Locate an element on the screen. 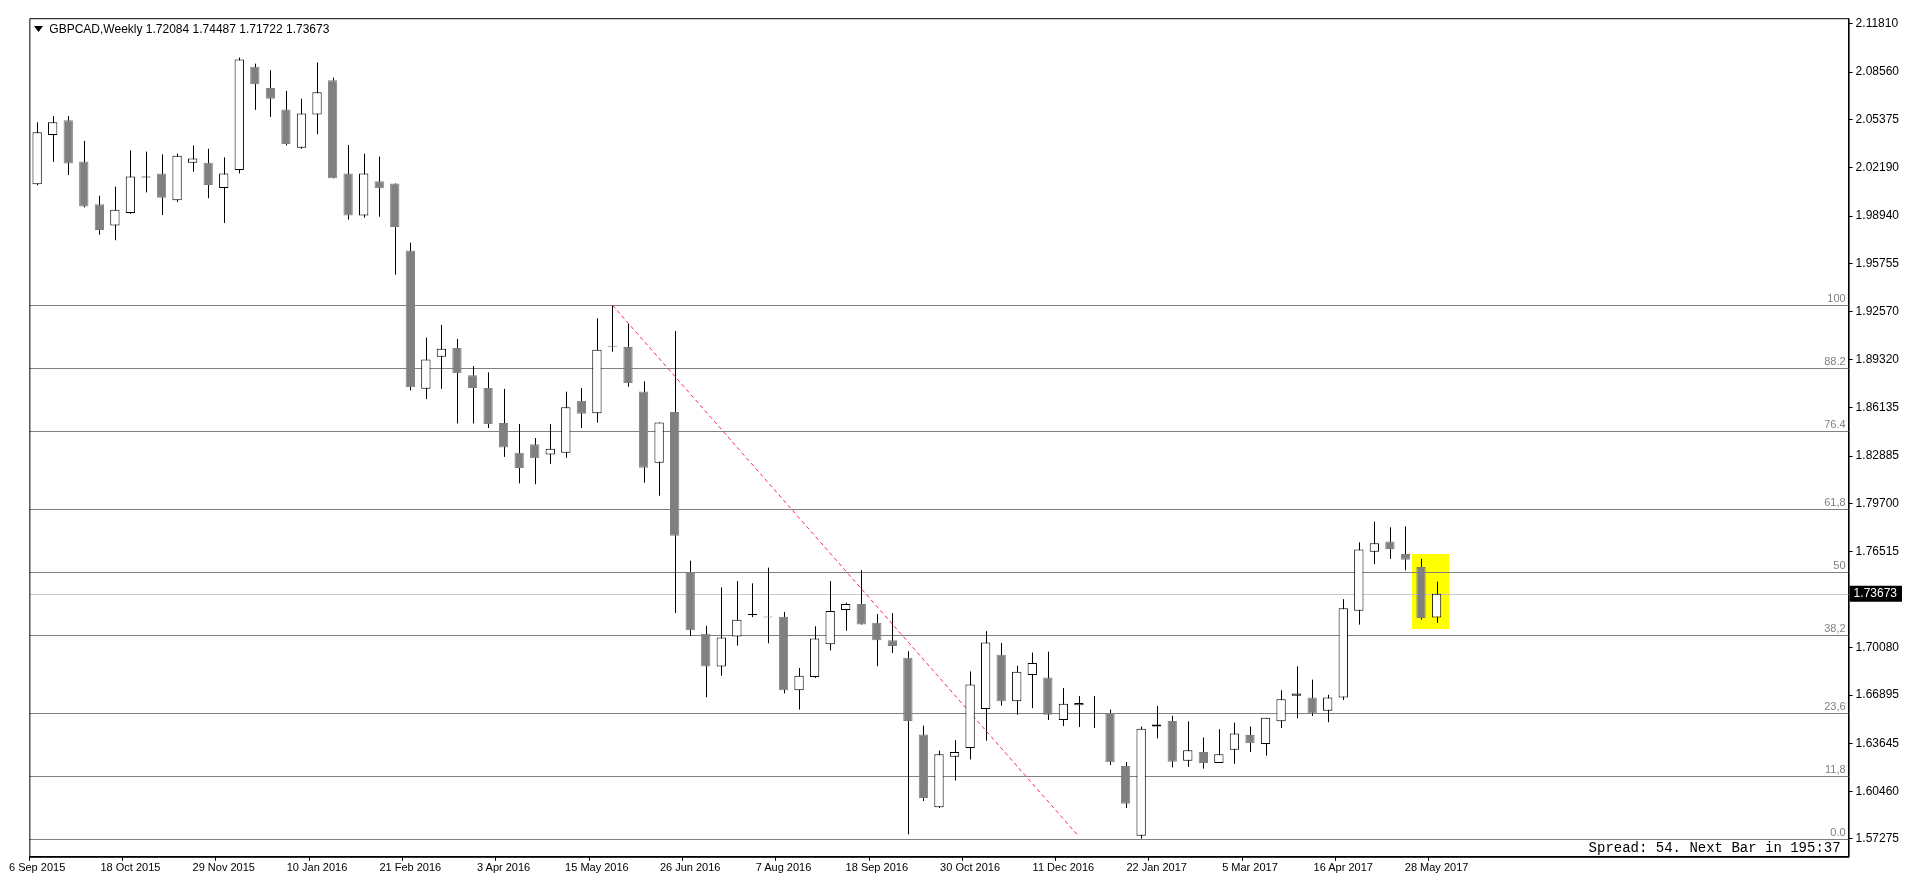  y-tick-label: 1.79700 is located at coordinates (1877, 502).